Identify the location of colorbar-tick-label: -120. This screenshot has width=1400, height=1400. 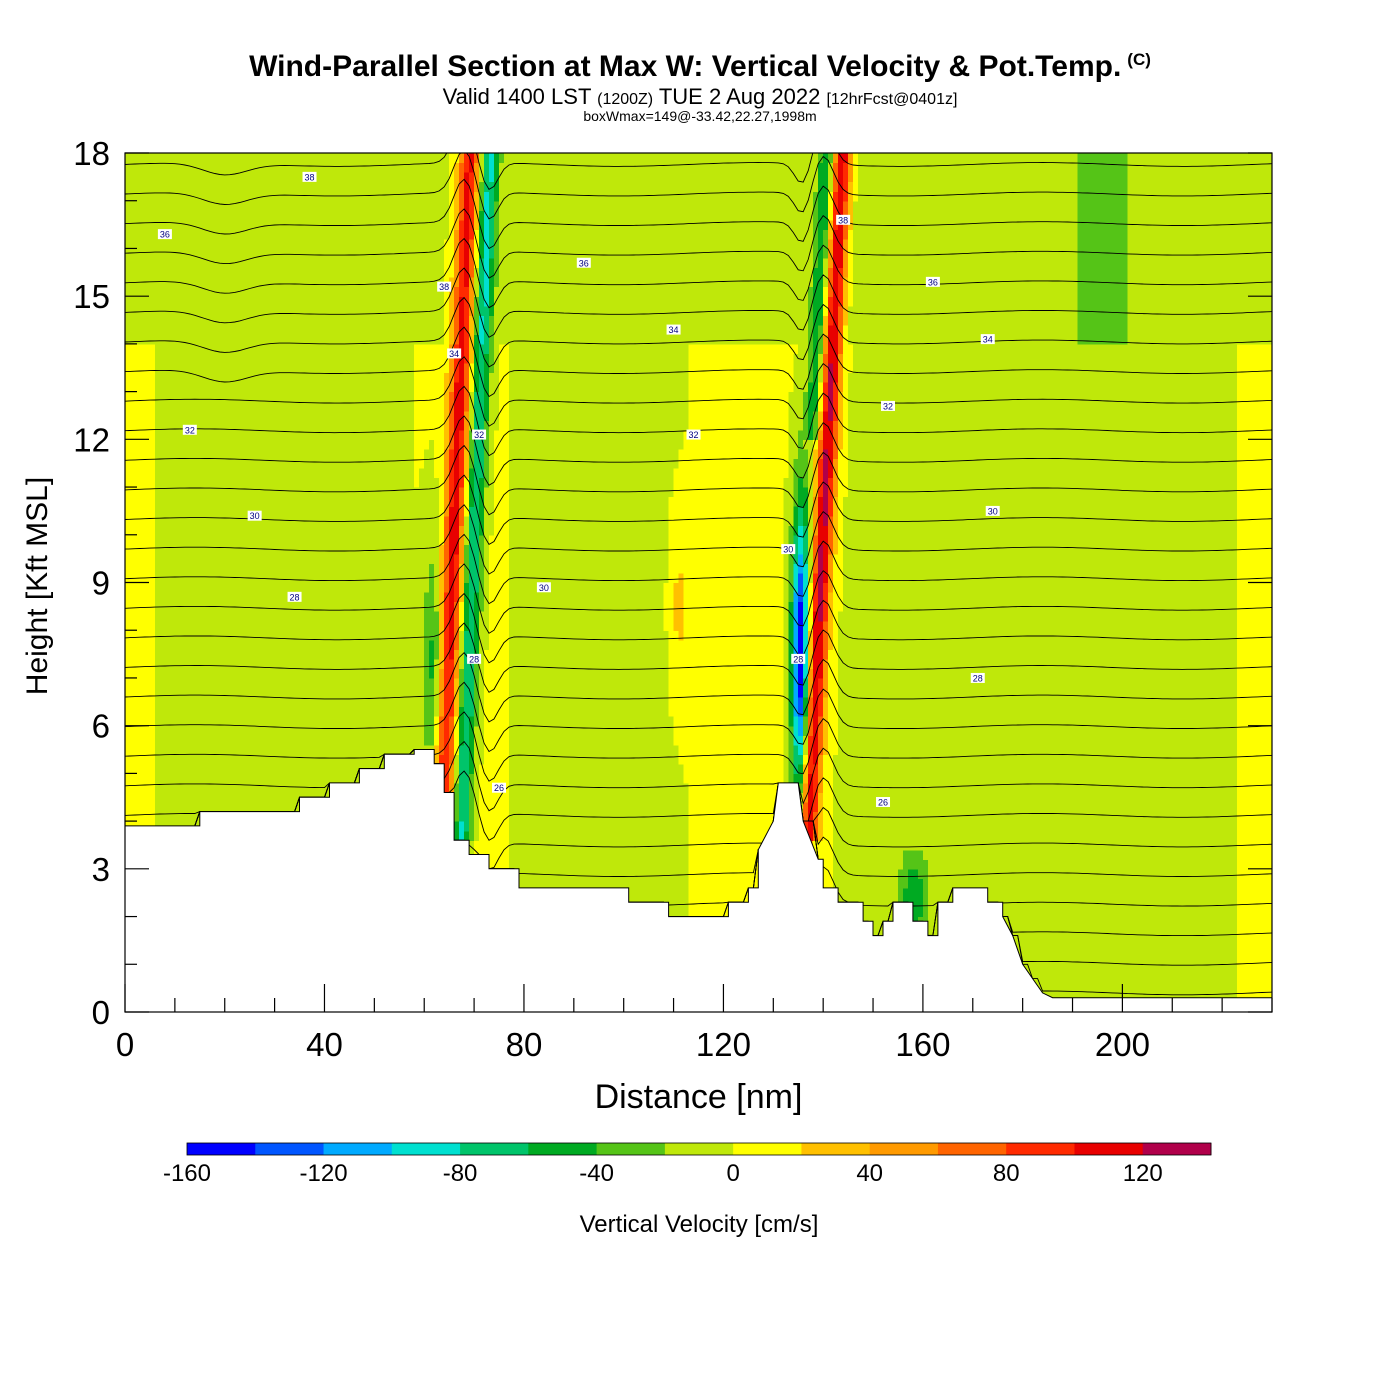
(324, 1173).